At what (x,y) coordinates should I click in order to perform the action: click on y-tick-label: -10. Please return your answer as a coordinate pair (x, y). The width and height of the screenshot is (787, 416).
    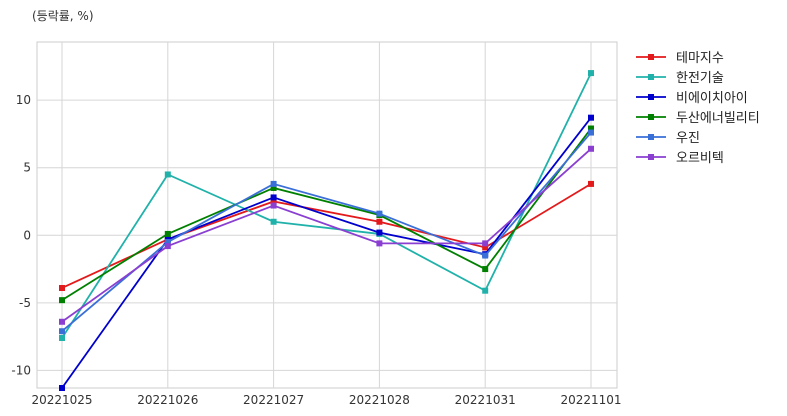
    Looking at the image, I should click on (21, 370).